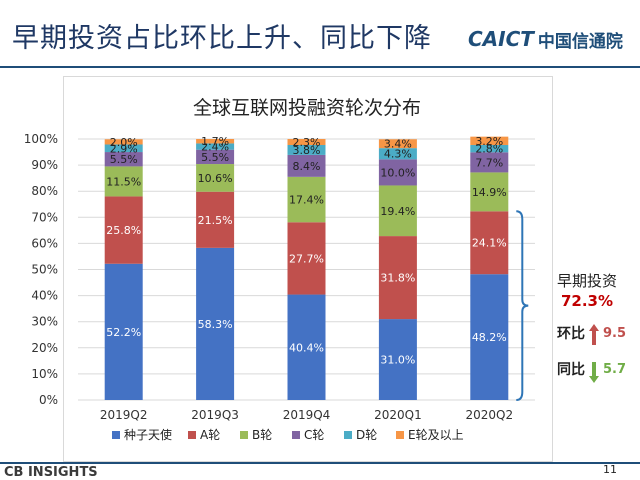  I want to click on caict-logo-text: CAICT, so click(501, 39).